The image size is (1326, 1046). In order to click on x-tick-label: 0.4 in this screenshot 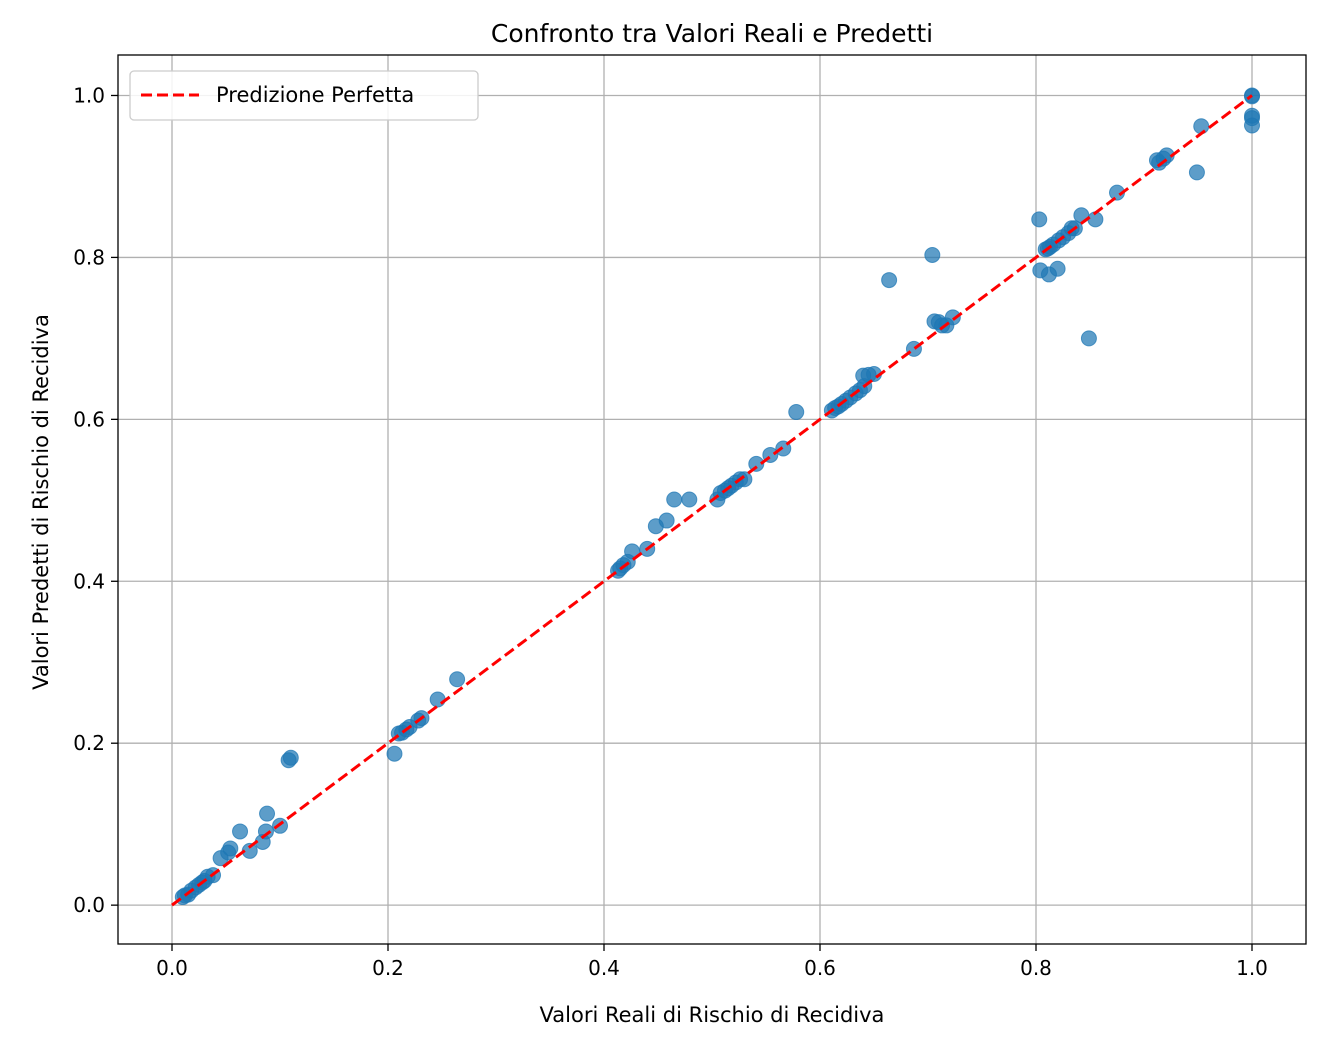, I will do `click(604, 968)`.